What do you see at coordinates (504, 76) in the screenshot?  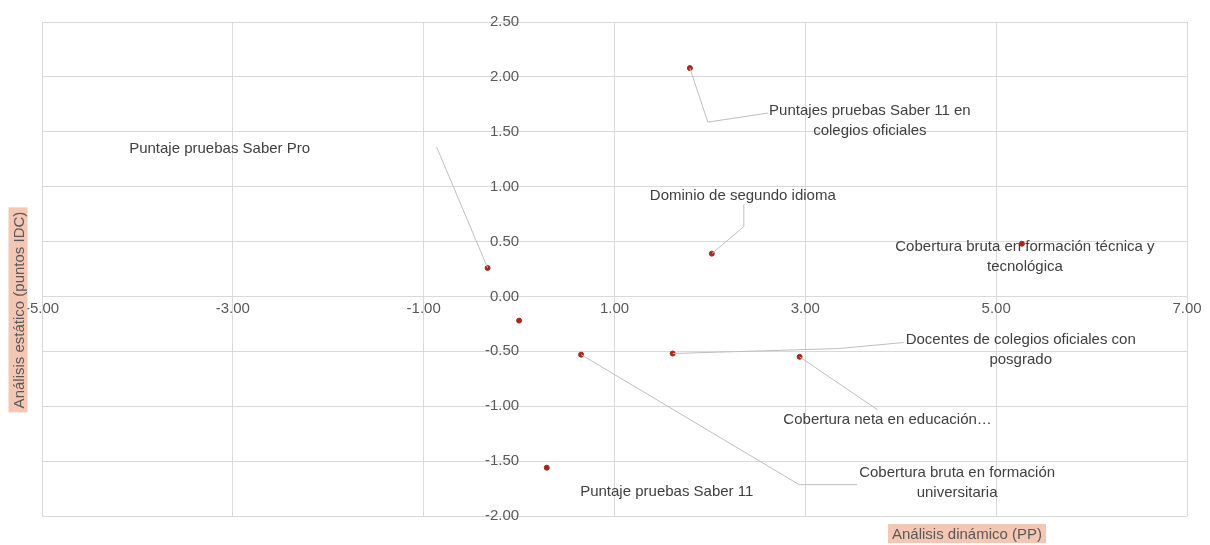 I see `y-tick-label: 2.00` at bounding box center [504, 76].